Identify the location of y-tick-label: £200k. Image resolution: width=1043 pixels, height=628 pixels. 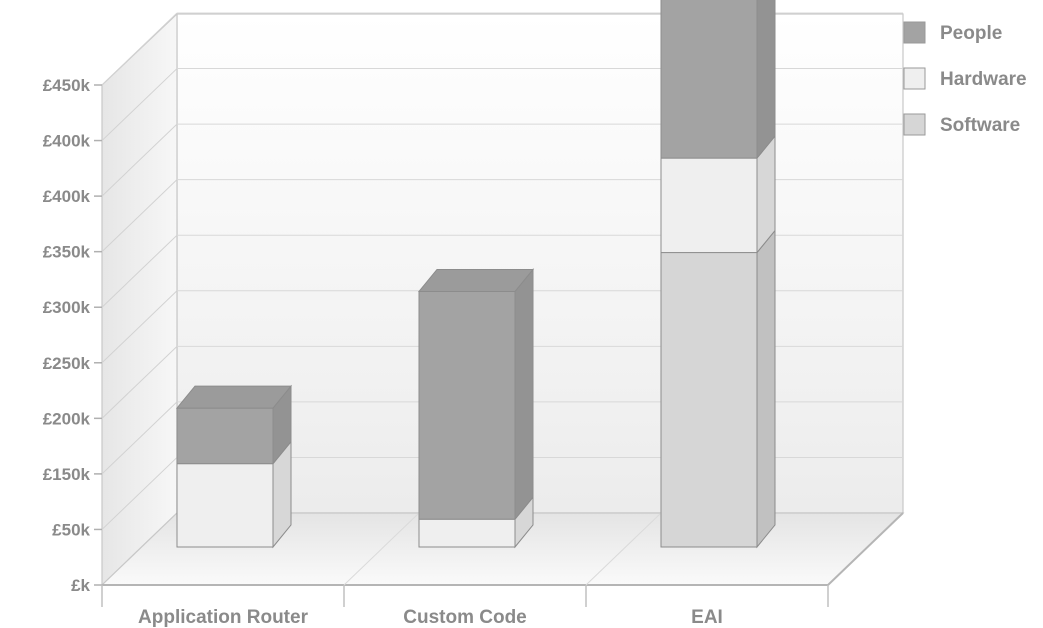
(67, 418).